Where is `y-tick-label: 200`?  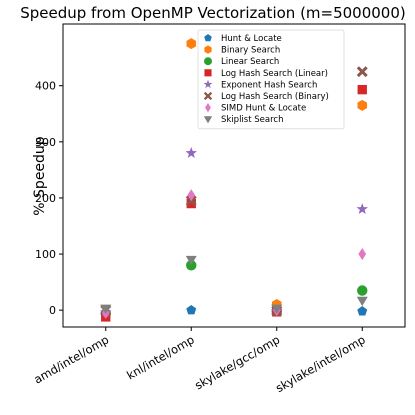 y-tick-label: 200 is located at coordinates (45, 198).